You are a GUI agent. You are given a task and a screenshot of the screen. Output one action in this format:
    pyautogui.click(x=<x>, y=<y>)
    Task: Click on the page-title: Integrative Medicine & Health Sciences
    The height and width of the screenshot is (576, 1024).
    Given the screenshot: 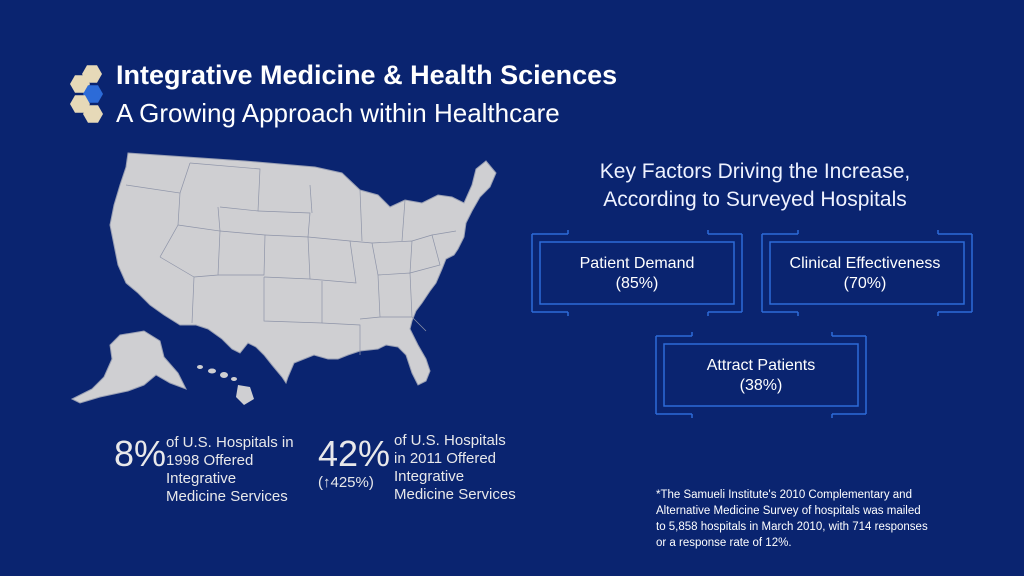 What is the action you would take?
    pyautogui.click(x=367, y=75)
    